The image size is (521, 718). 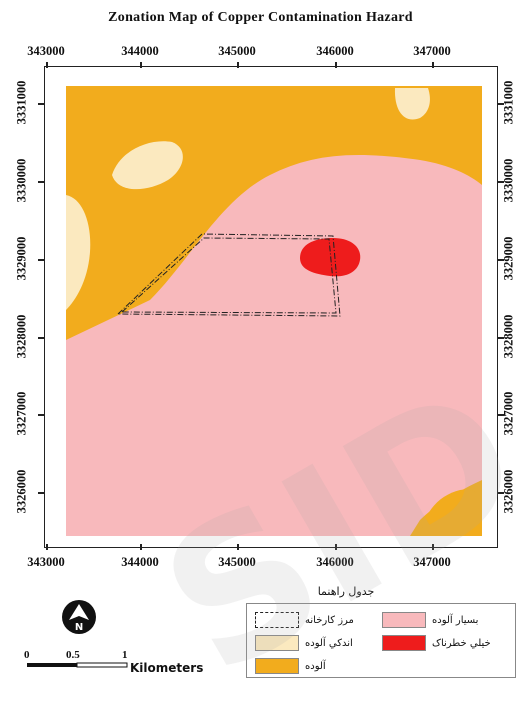 I want to click on legend-item-slightly-polluted: اندکي آلوده, so click(x=304, y=643).